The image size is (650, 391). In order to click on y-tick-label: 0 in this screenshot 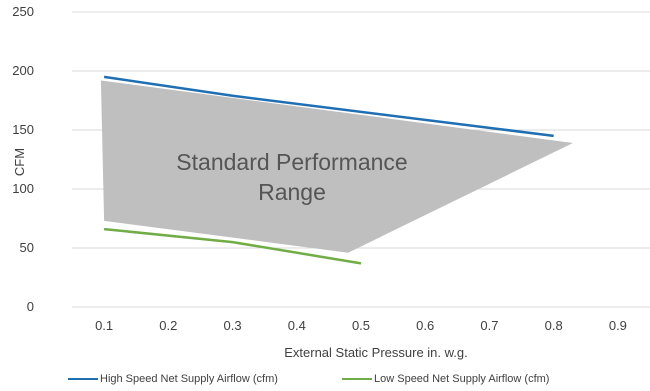, I will do `click(30, 306)`.